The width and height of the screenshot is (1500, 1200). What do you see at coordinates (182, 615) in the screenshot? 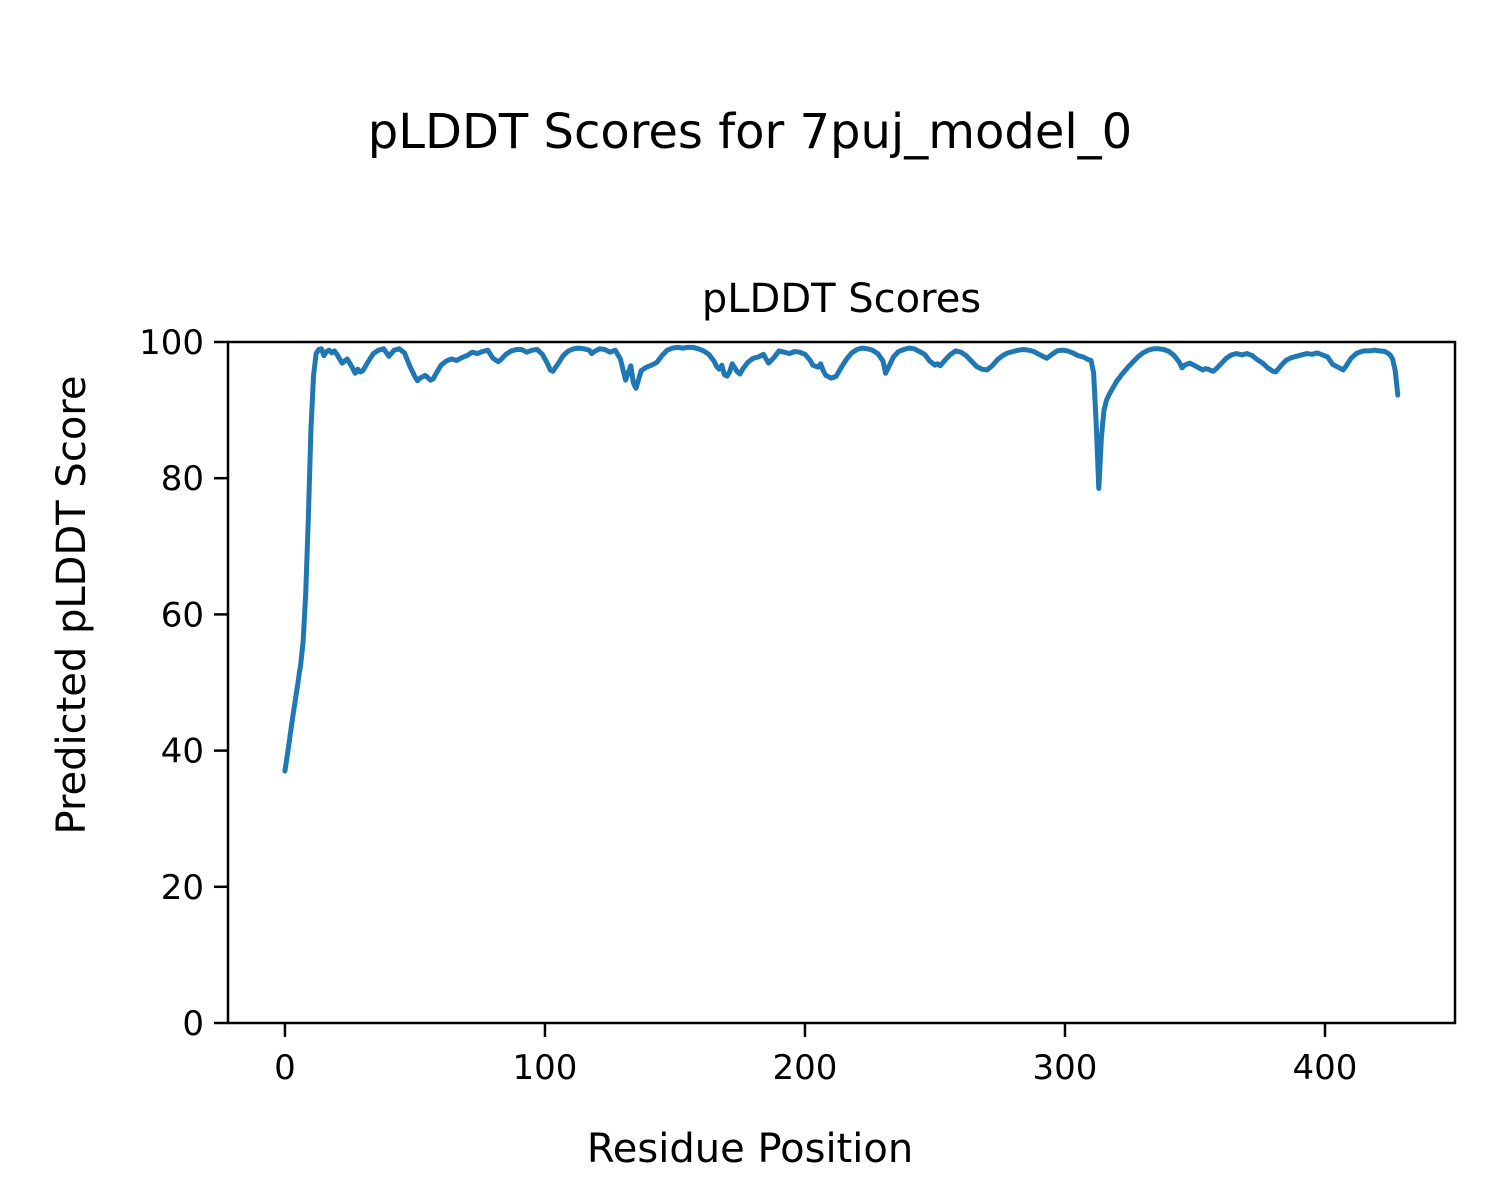
I see `y-tick-label: 60` at bounding box center [182, 615].